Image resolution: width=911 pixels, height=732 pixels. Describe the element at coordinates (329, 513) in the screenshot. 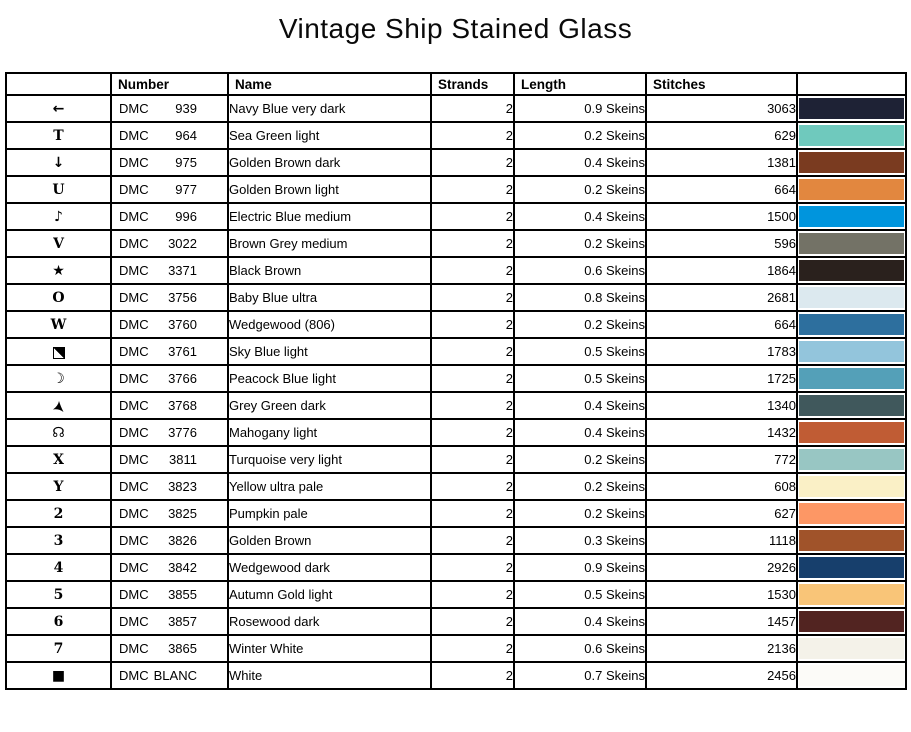

I see `color-name-cell: Pumpkin pale` at that location.